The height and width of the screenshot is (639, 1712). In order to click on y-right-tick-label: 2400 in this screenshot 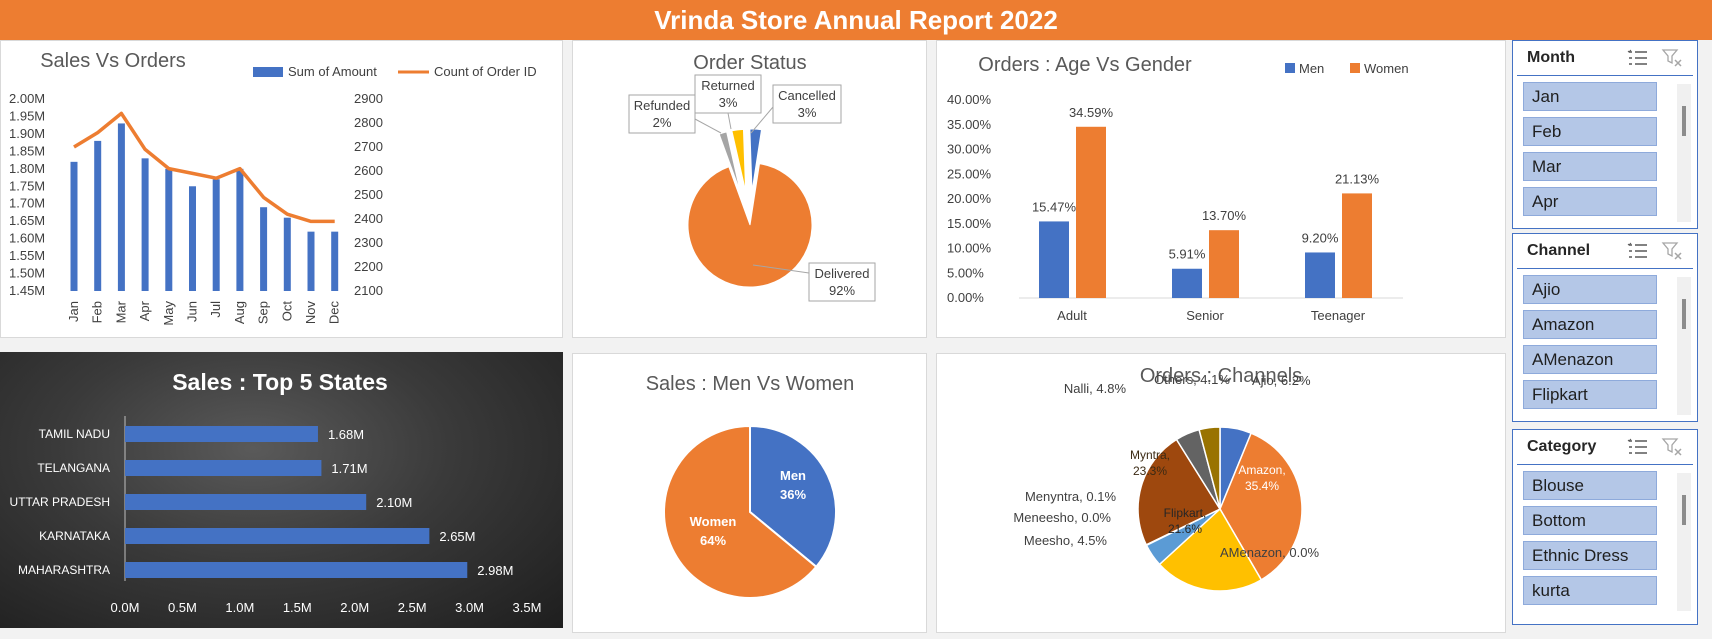, I will do `click(368, 218)`.